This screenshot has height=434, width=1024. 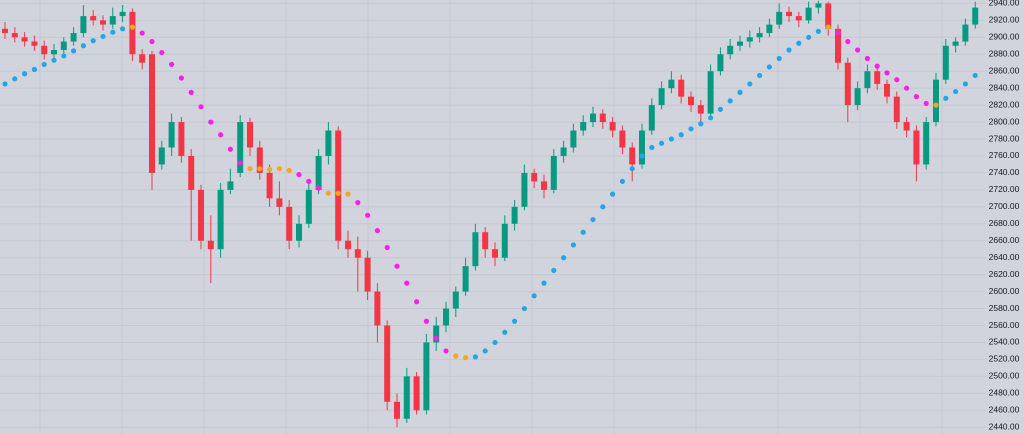 I want to click on y-tick-label: 2580.00, so click(x=1004, y=308).